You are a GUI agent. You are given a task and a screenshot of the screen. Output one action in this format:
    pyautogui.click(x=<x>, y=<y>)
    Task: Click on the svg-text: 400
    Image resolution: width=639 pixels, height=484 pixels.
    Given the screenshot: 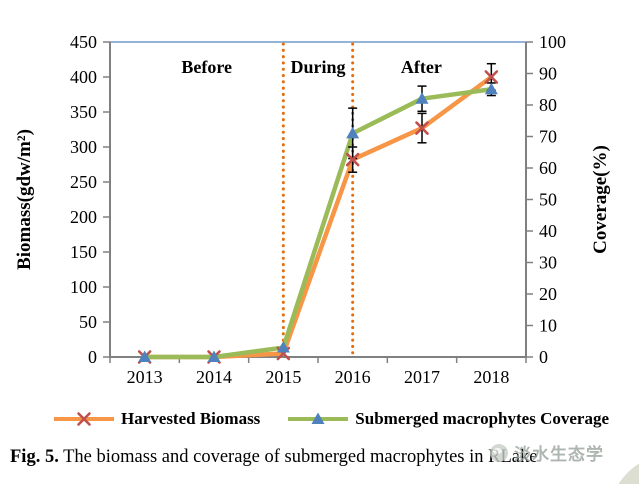 What is the action you would take?
    pyautogui.click(x=83, y=77)
    